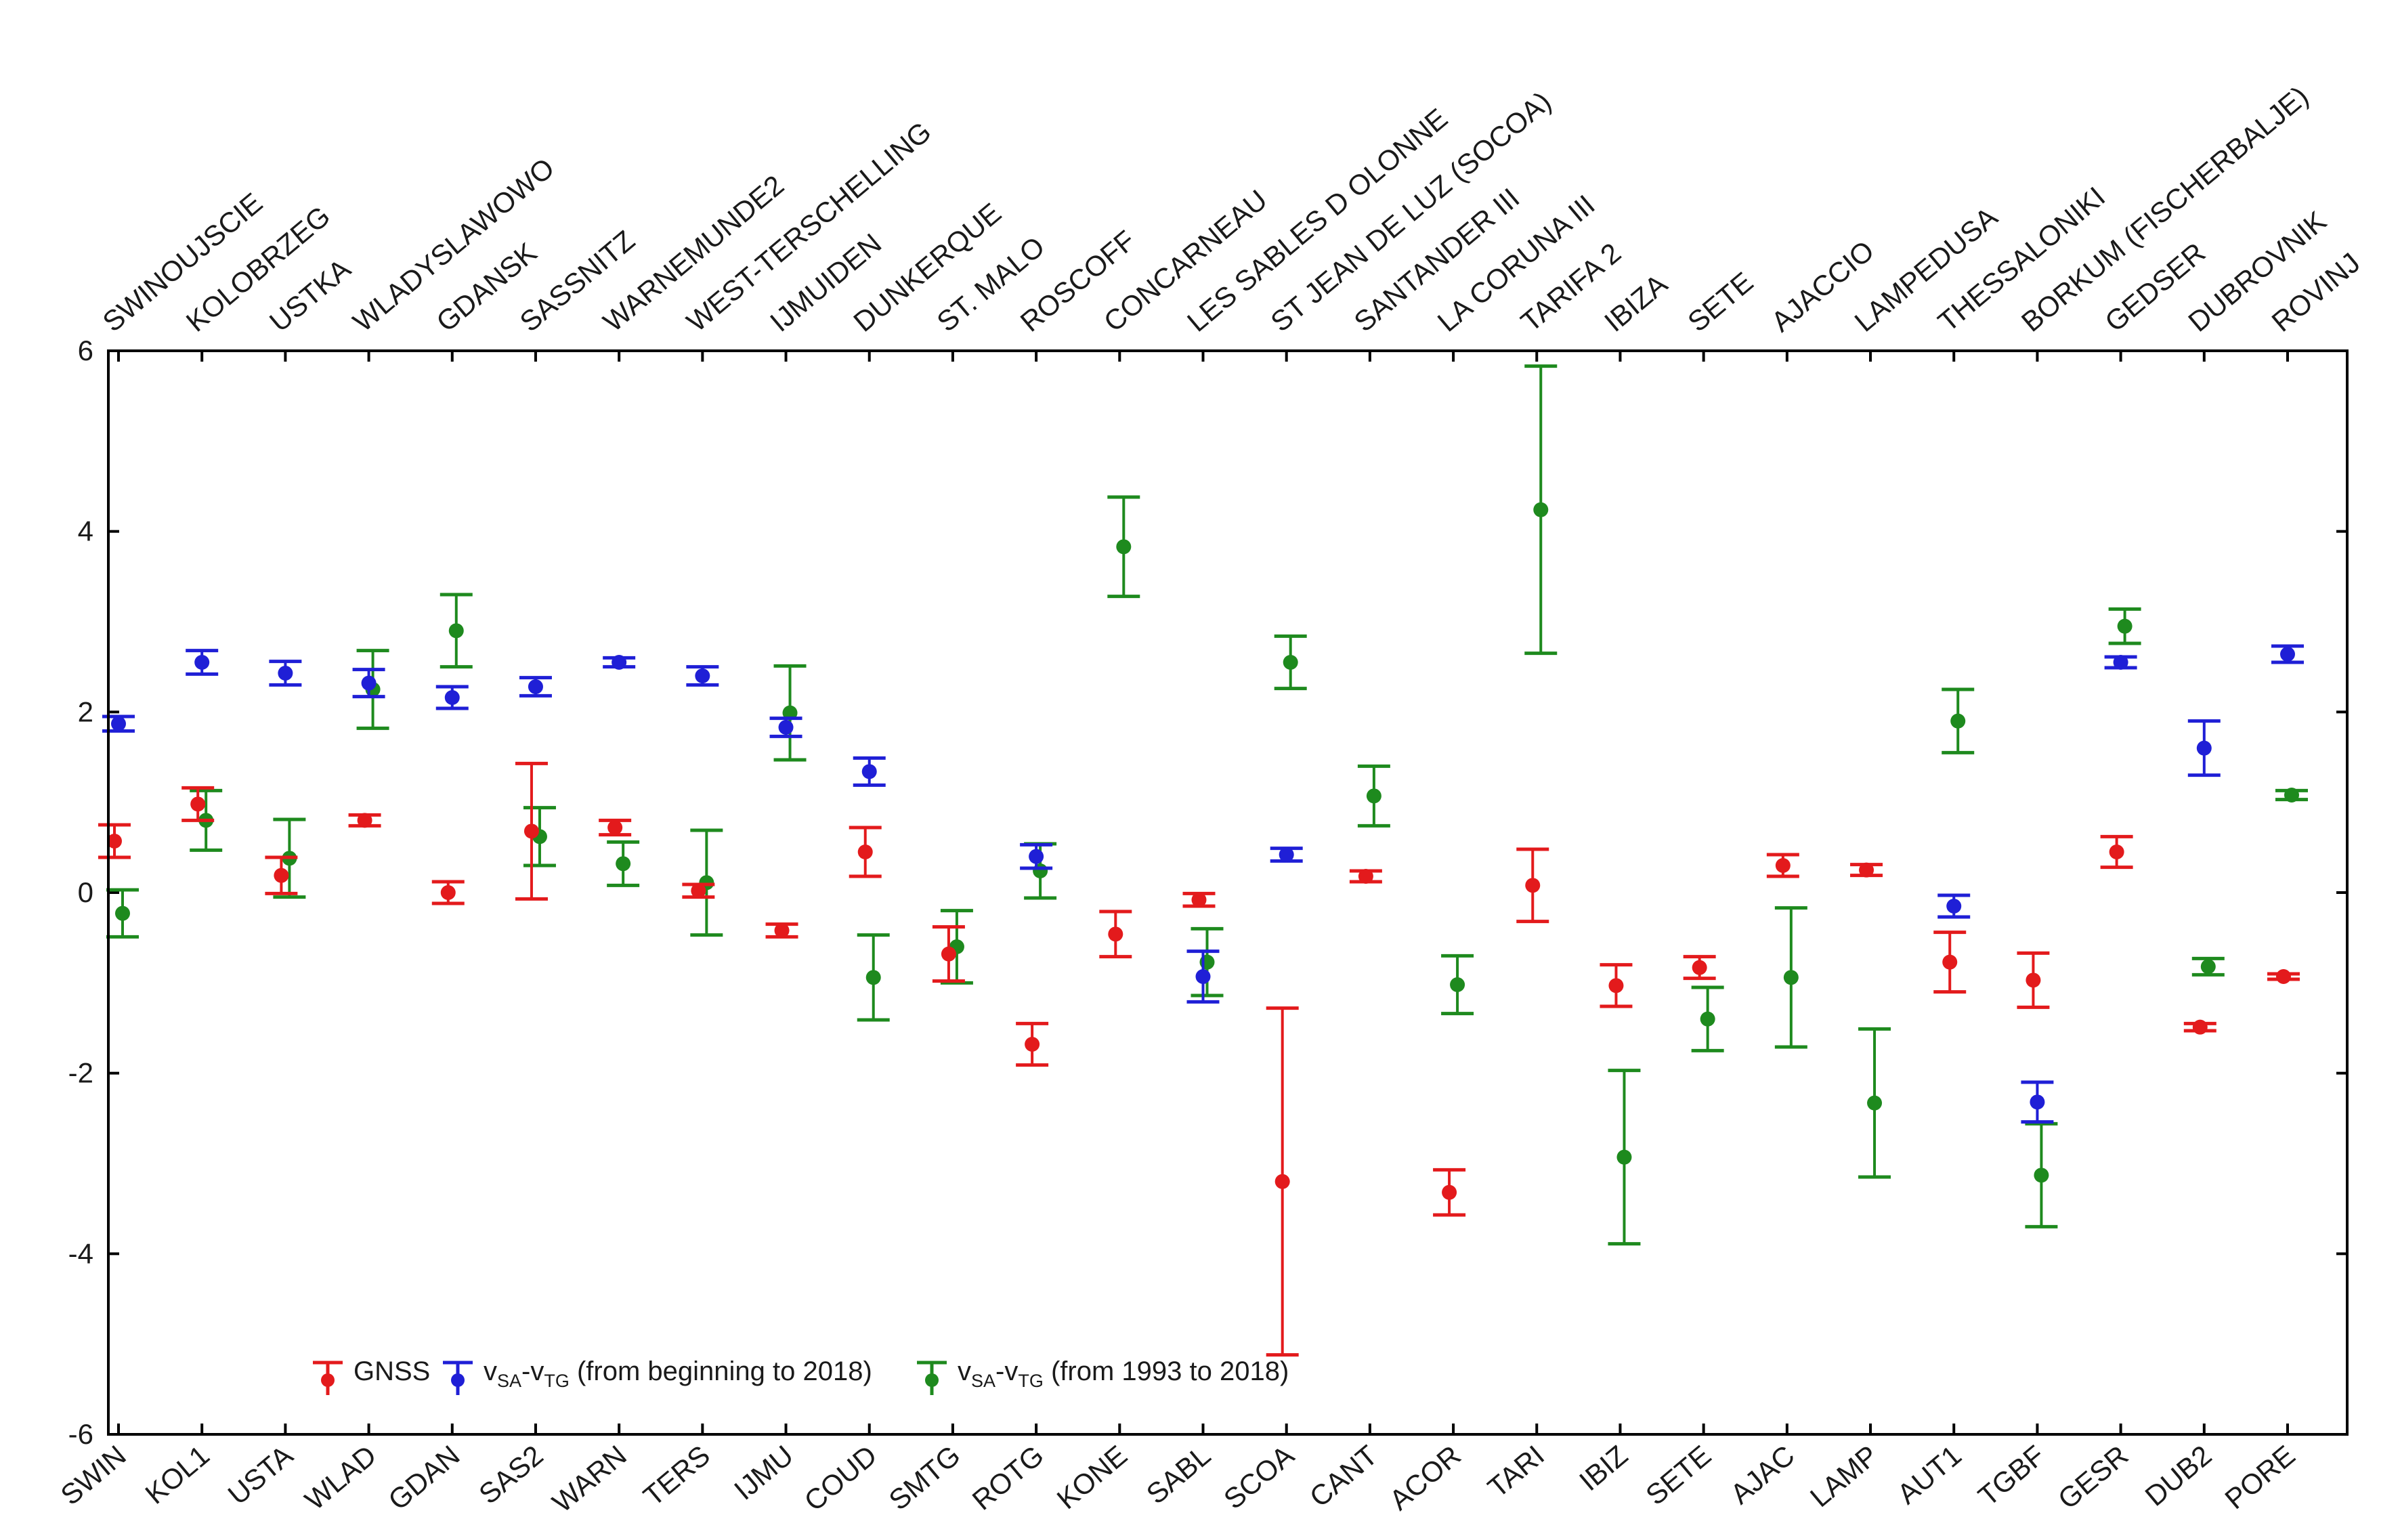 The height and width of the screenshot is (1540, 2400). What do you see at coordinates (676, 1475) in the screenshot?
I see `x-tick-label: TERS` at bounding box center [676, 1475].